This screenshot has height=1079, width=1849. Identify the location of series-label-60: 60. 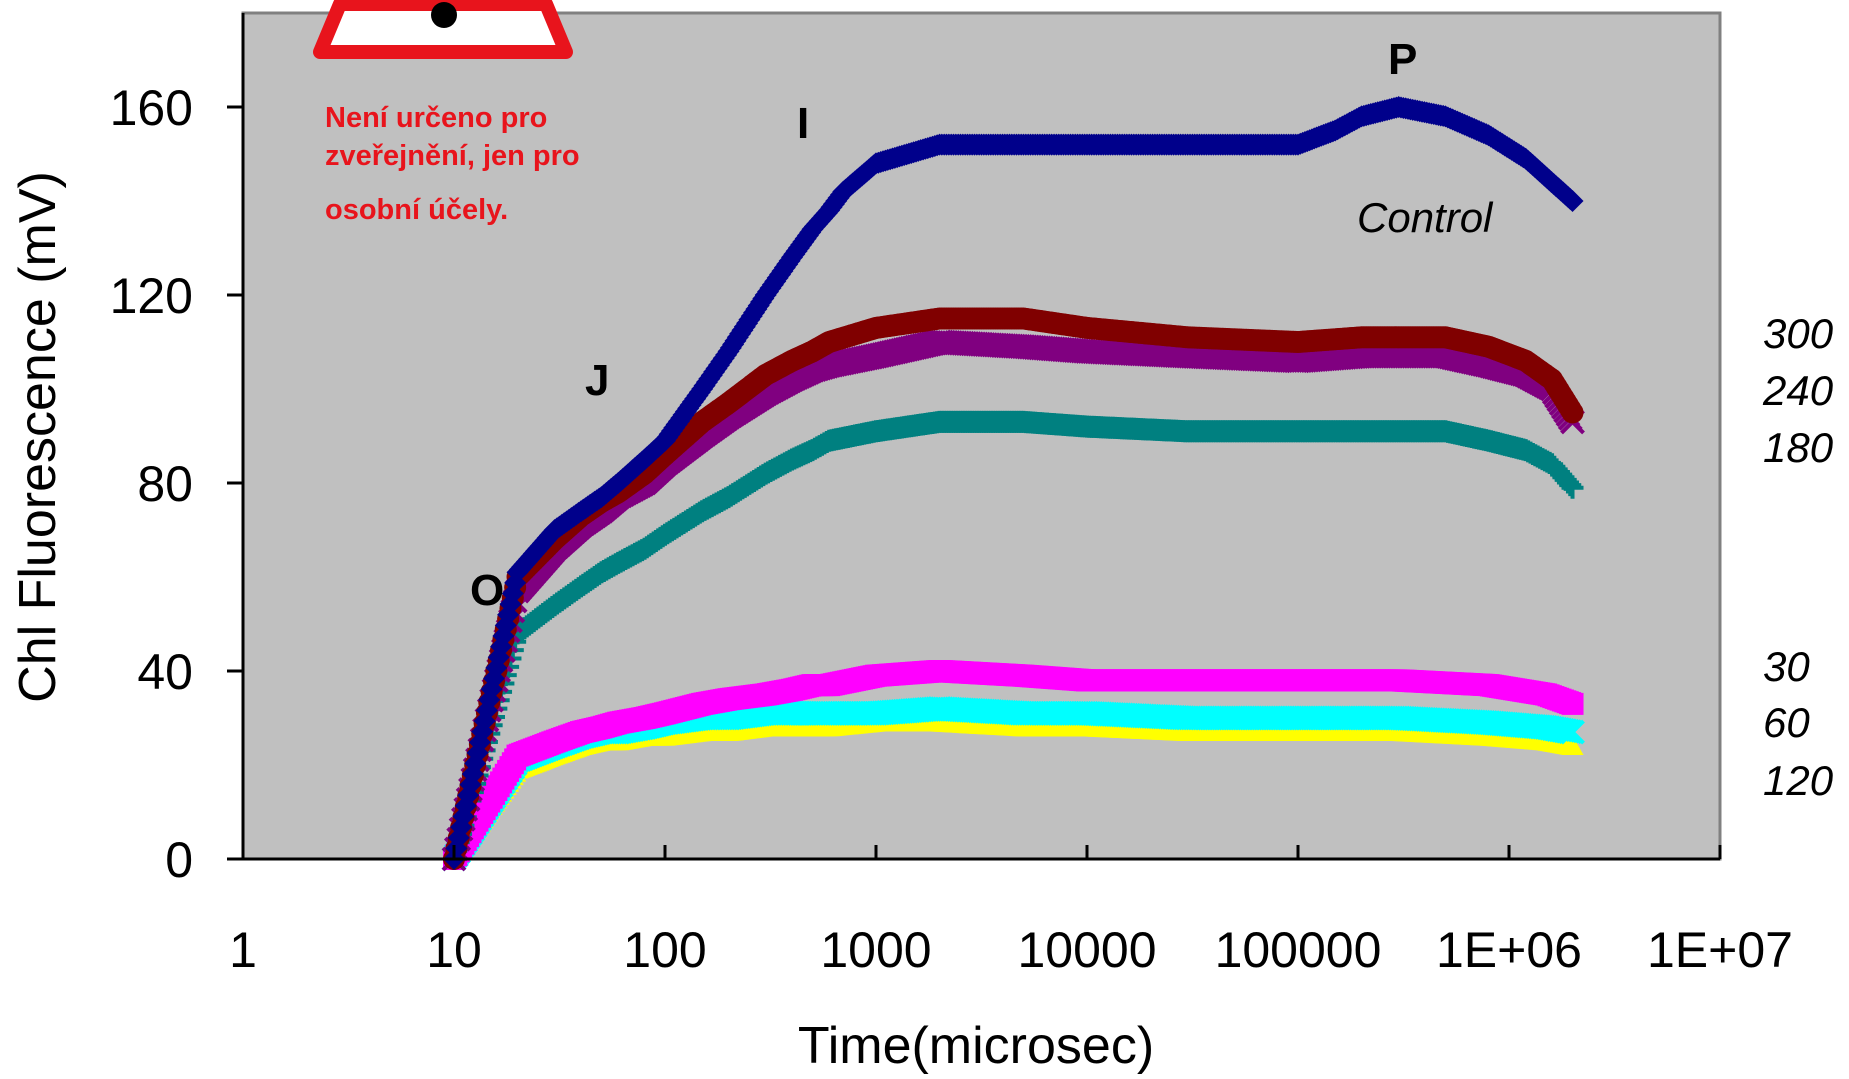
(1786, 722).